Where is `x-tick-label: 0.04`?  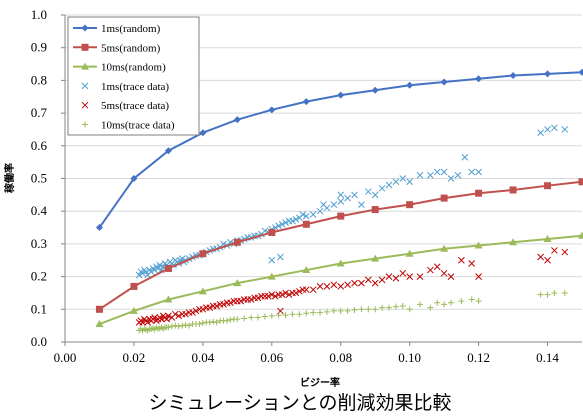 x-tick-label: 0.04 is located at coordinates (202, 357).